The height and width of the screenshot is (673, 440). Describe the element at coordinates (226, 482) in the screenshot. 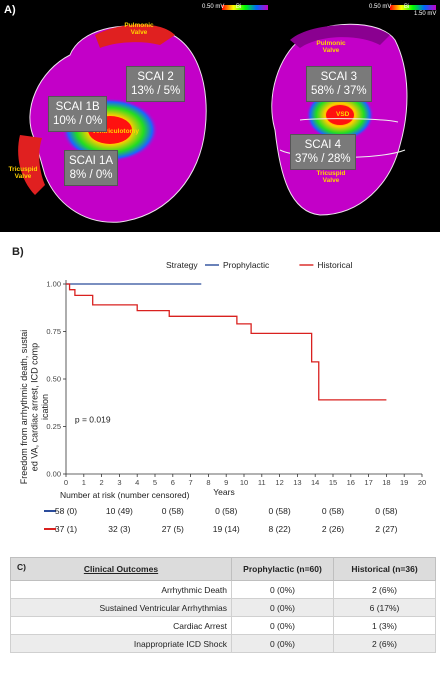

I see `x-tick-label: 9` at that location.